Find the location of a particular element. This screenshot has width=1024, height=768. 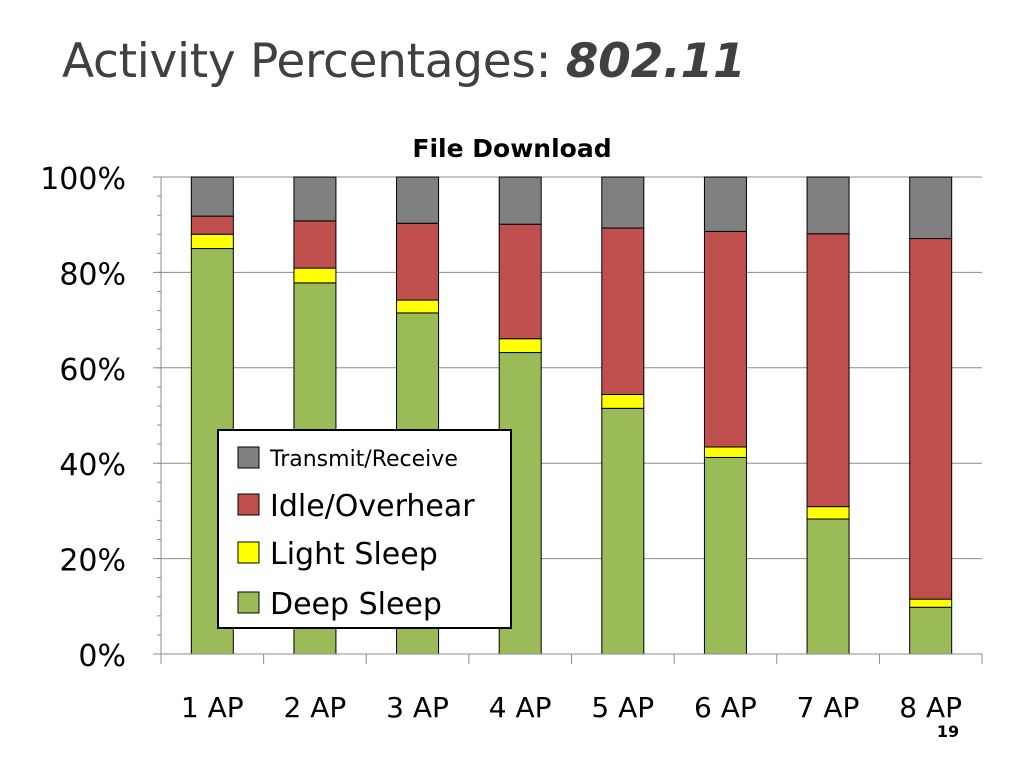

slide-title-main: Activity Percentages: is located at coordinates (314, 61).